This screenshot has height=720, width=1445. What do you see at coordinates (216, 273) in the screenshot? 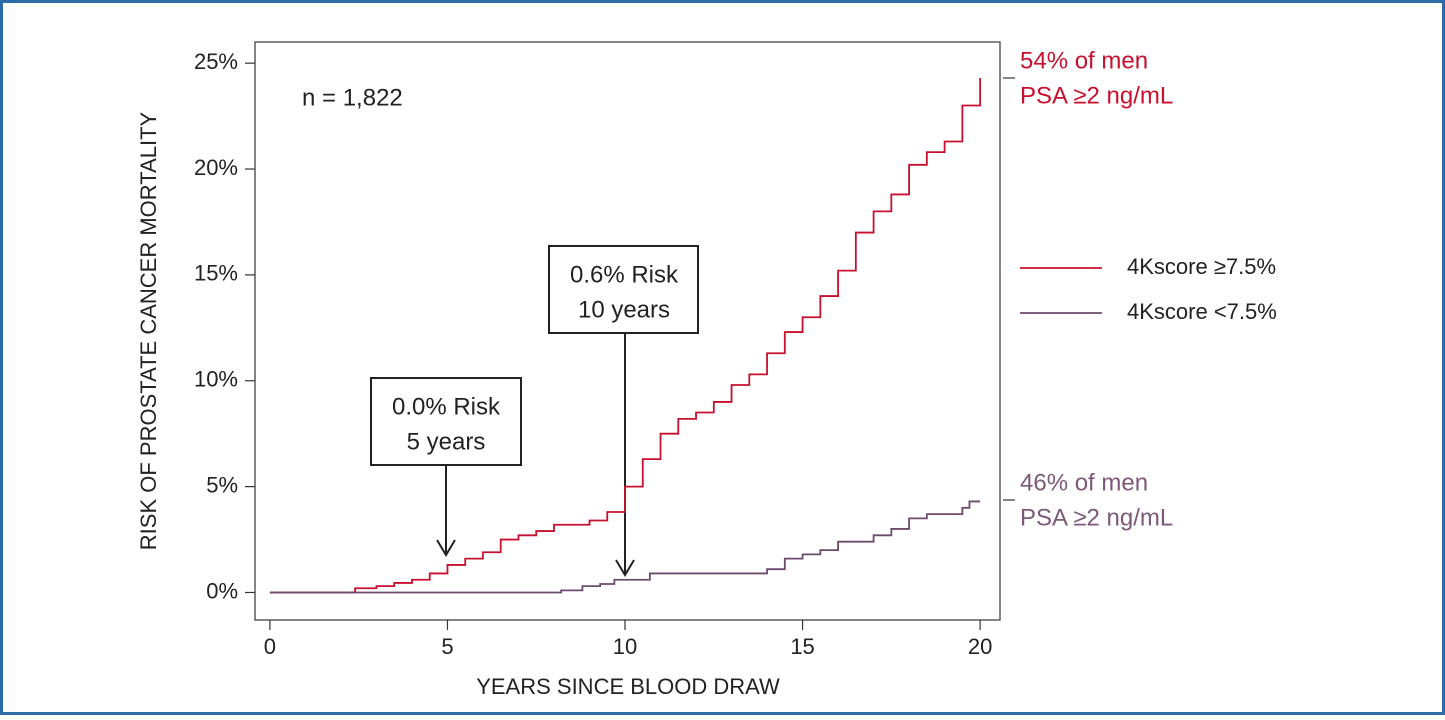
I see `y-tick-label: 15%` at bounding box center [216, 273].